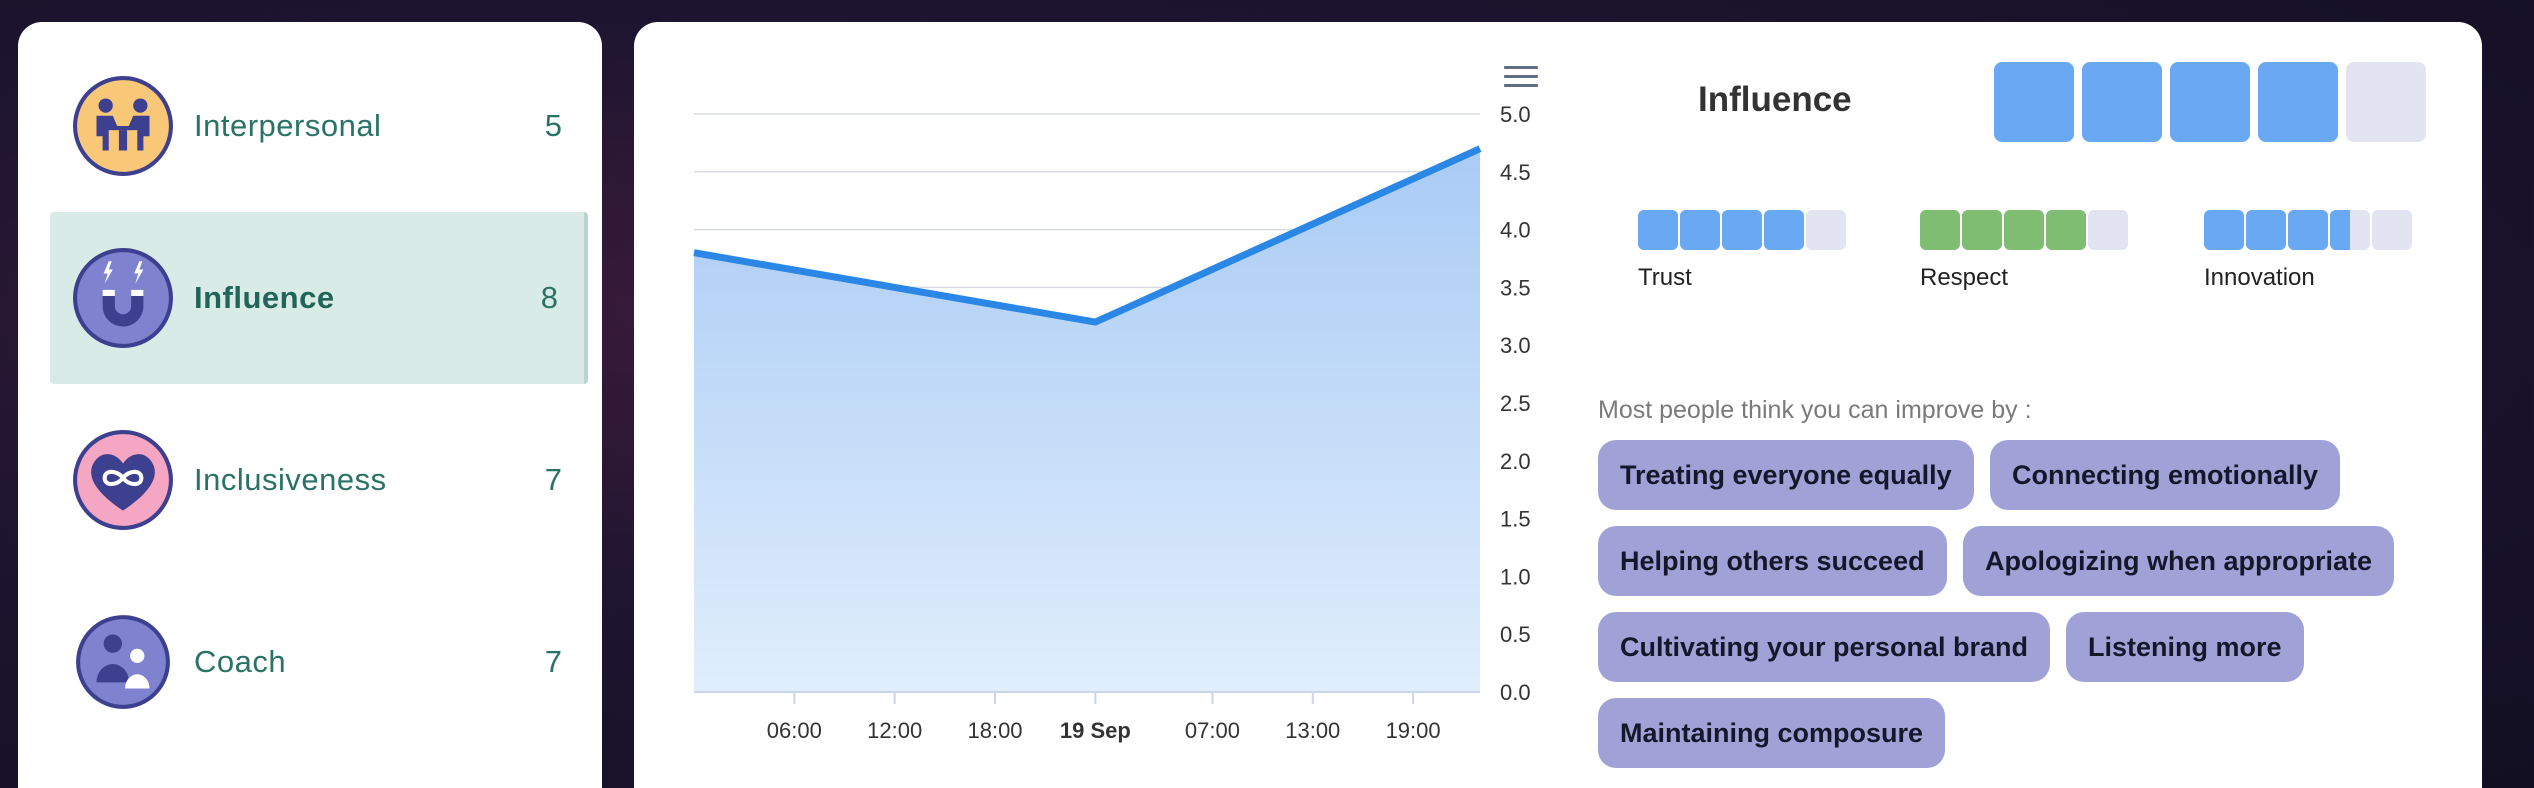  I want to click on improvement-chip: Listening more, so click(2185, 647).